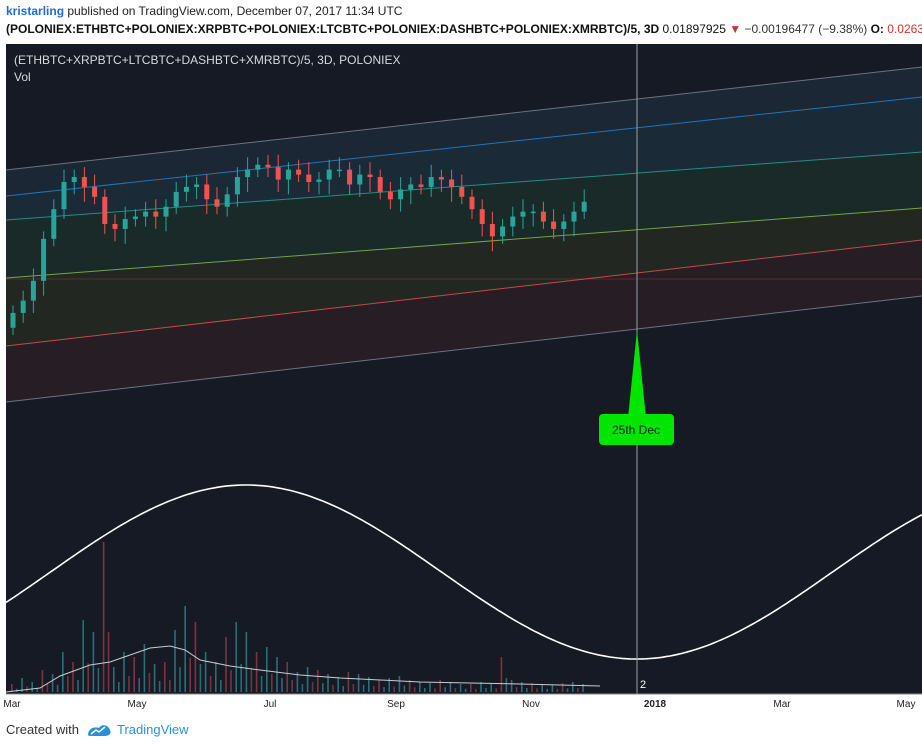  Describe the element at coordinates (396, 704) in the screenshot. I see `x-tick-label: Sep` at that location.